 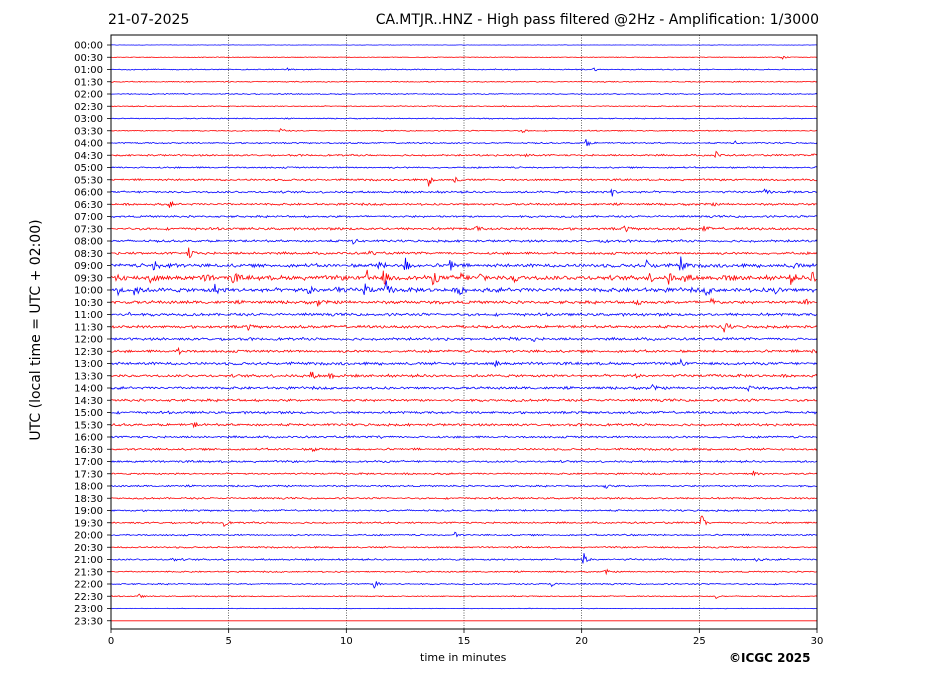 What do you see at coordinates (88, 180) in the screenshot?
I see `y-tick-label: 05:30` at bounding box center [88, 180].